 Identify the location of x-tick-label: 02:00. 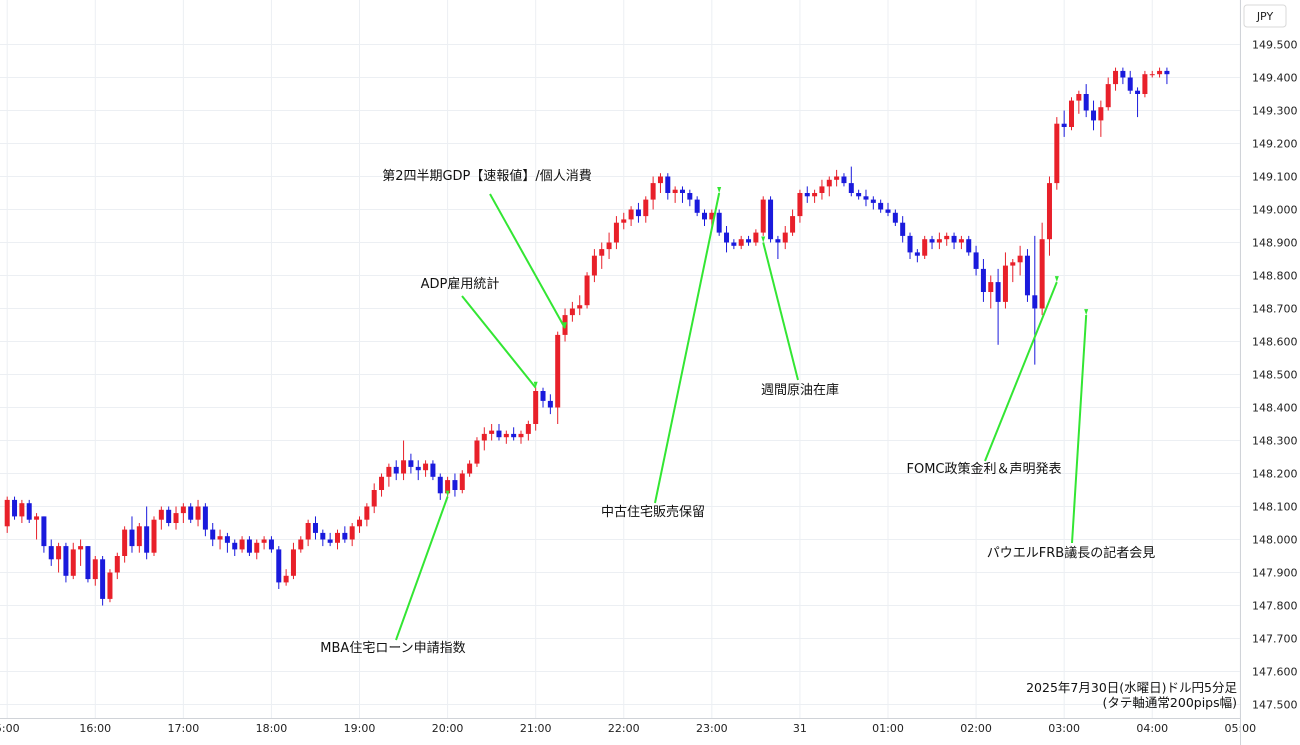
(976, 728).